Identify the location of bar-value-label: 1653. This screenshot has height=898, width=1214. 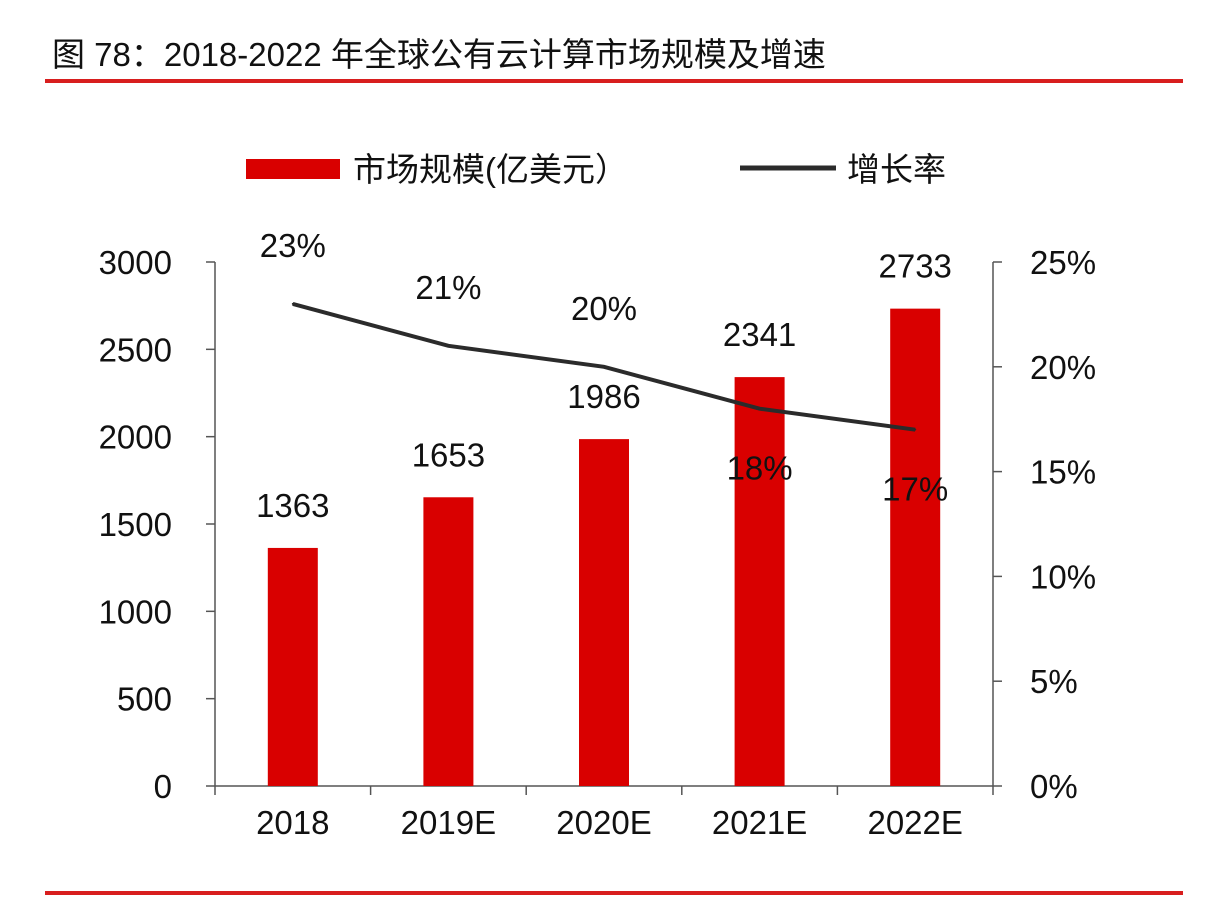
(448, 454).